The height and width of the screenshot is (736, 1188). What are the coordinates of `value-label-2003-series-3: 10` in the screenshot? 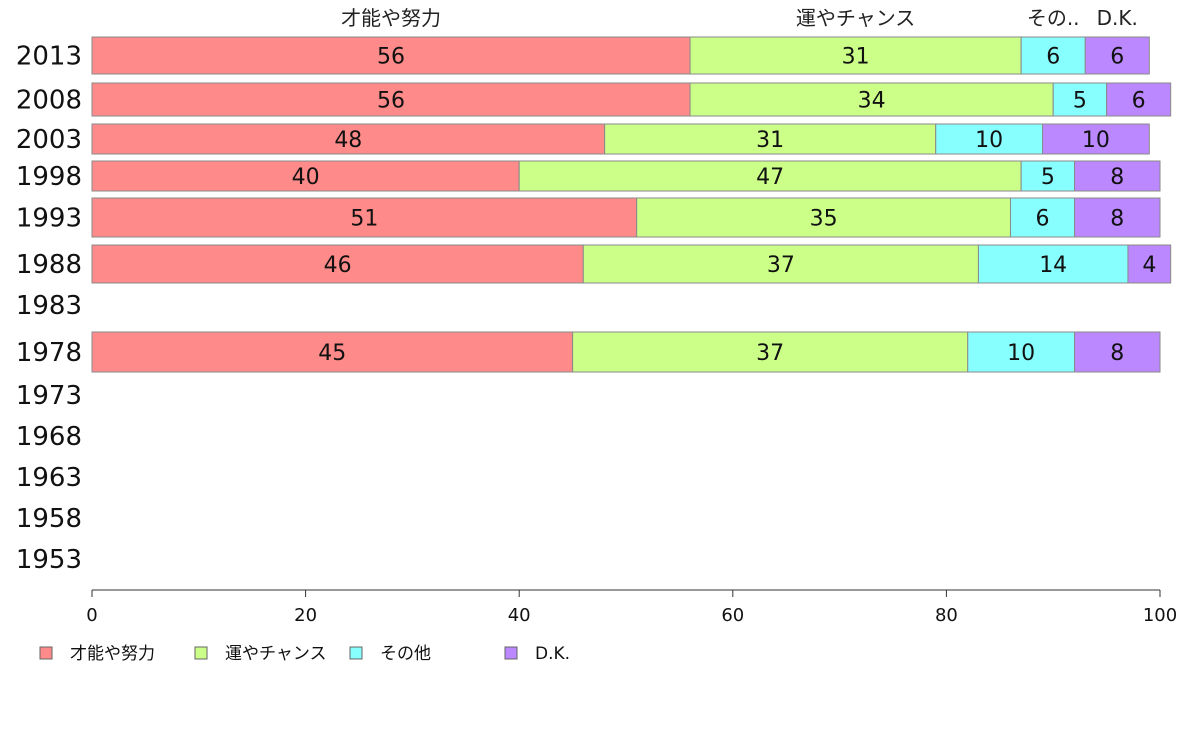 It's located at (1096, 140).